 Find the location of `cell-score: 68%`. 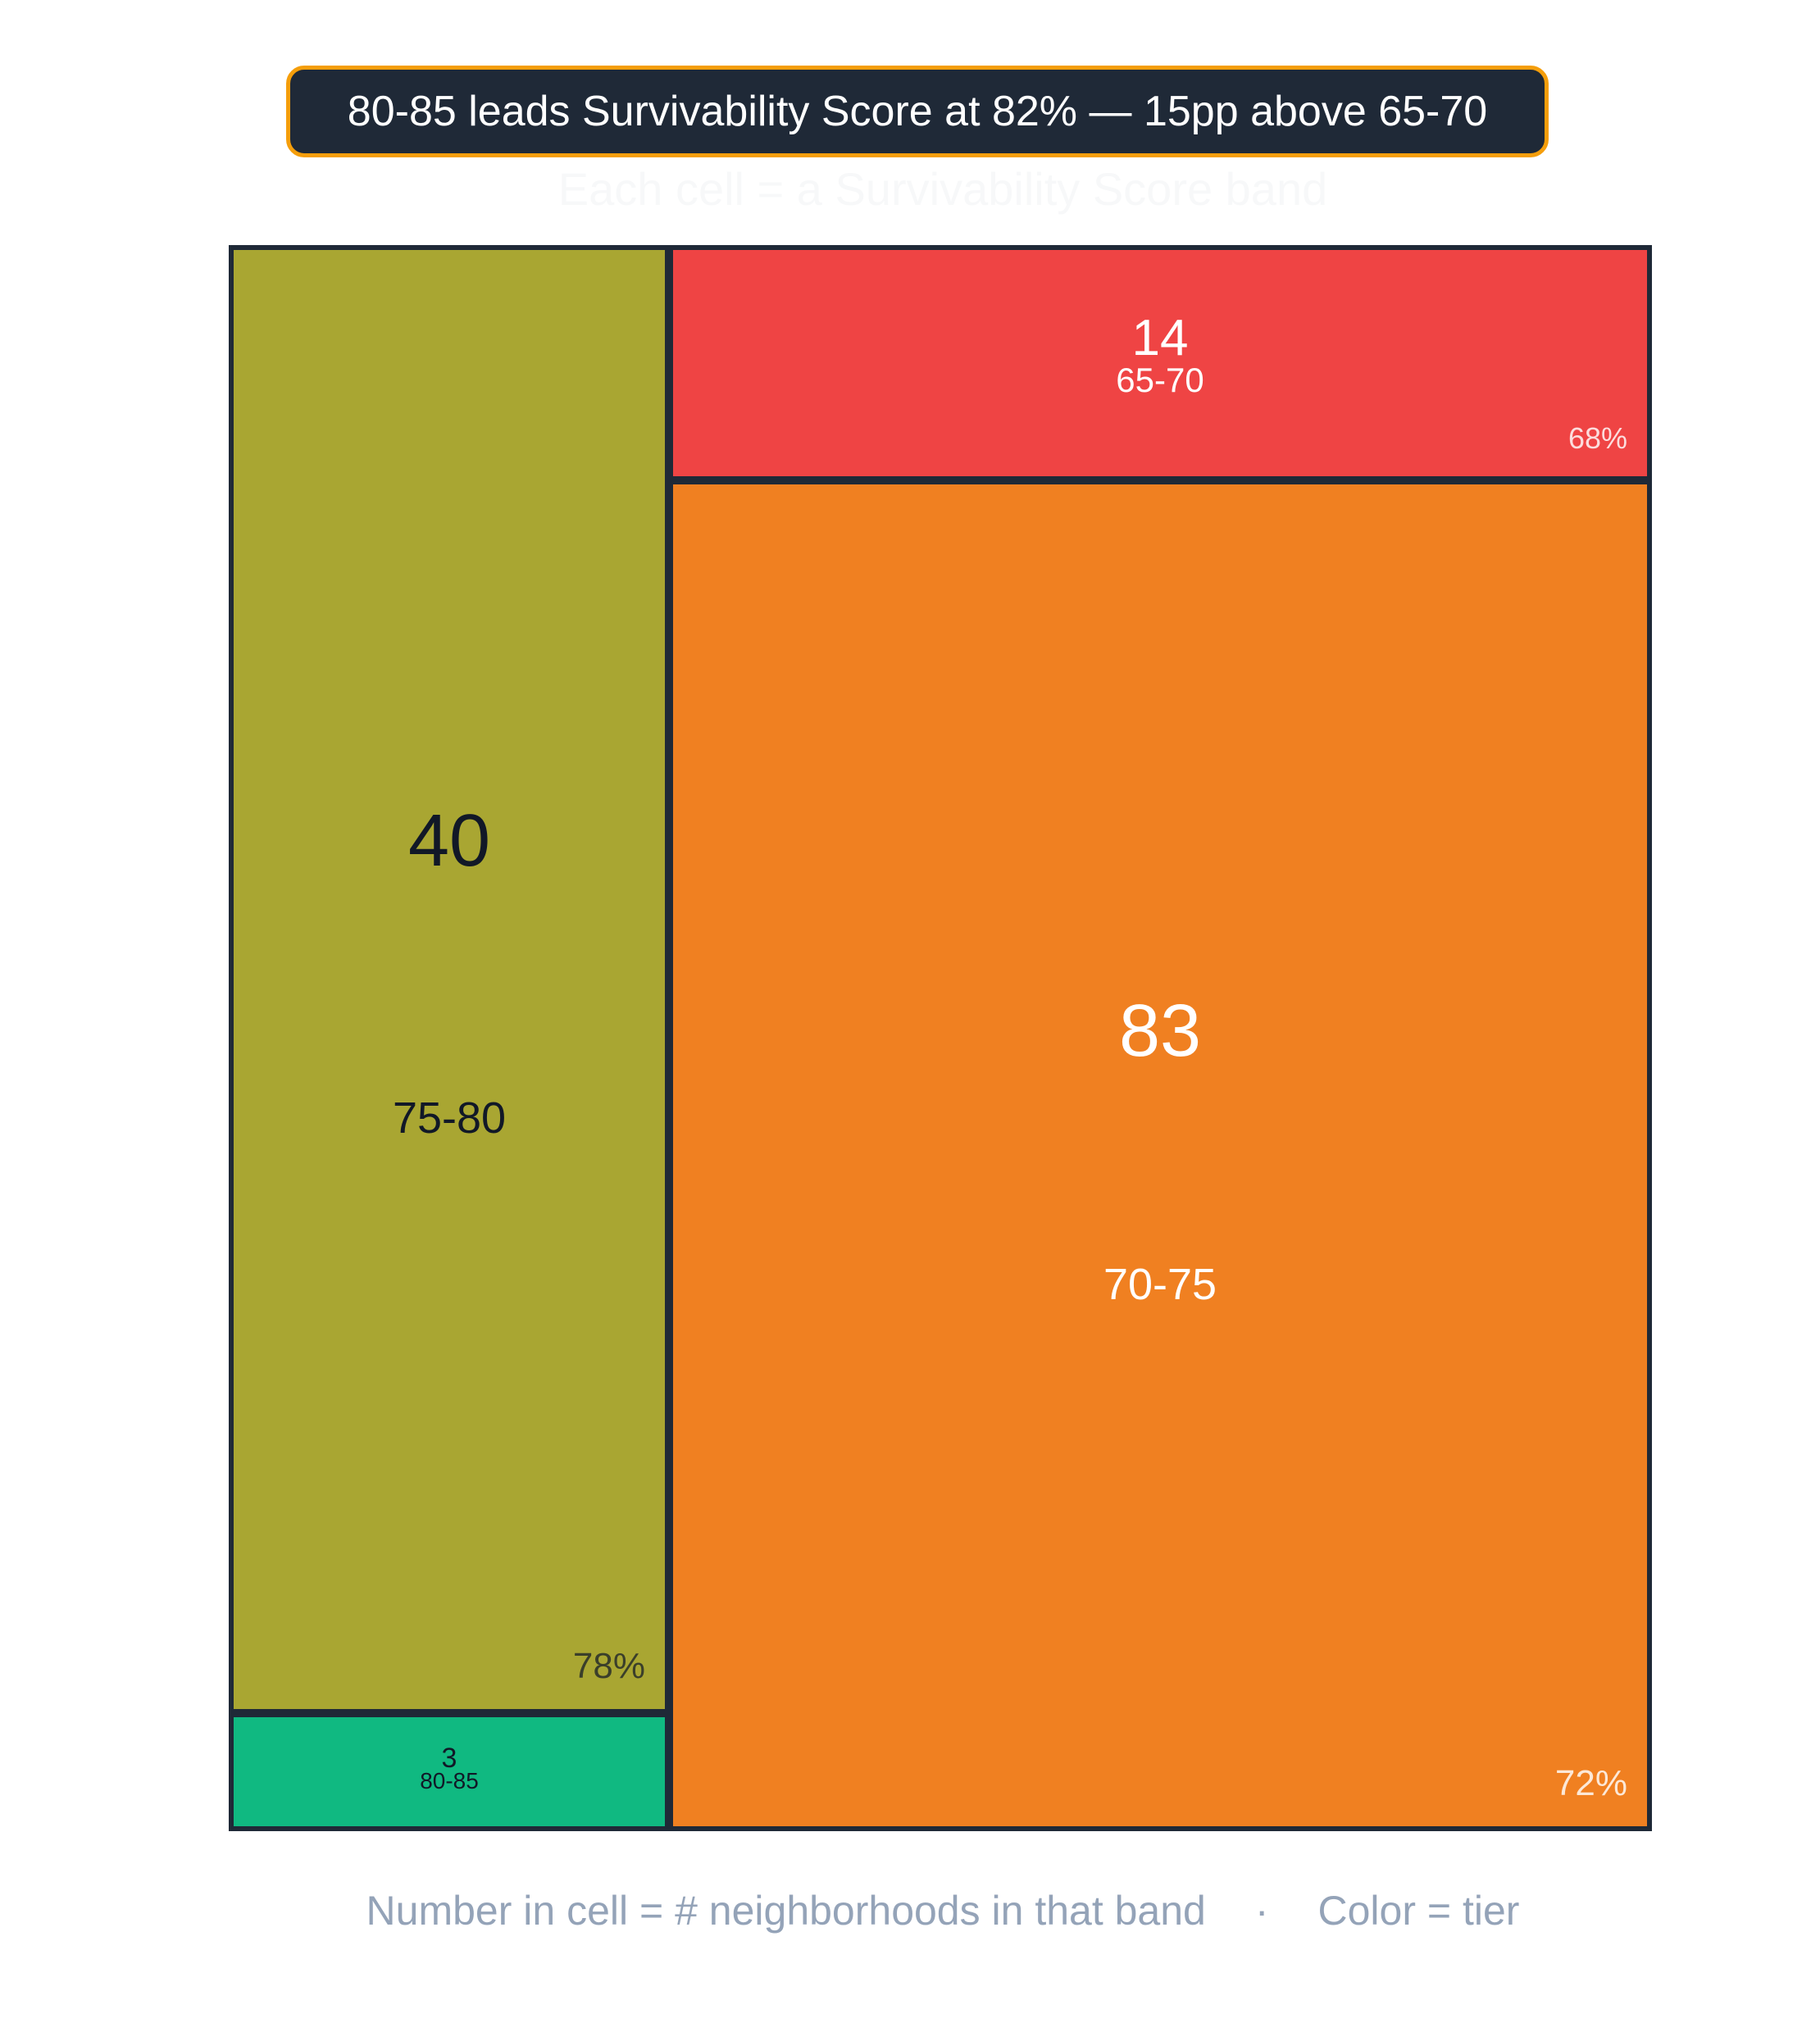

cell-score: 68% is located at coordinates (1597, 438).